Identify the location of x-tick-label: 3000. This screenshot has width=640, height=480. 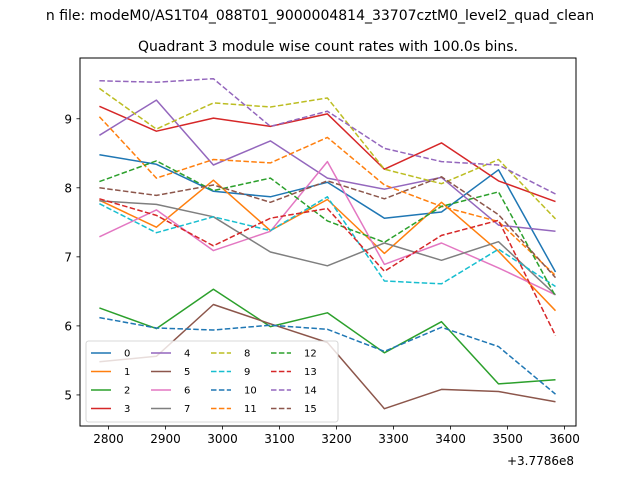
(222, 439).